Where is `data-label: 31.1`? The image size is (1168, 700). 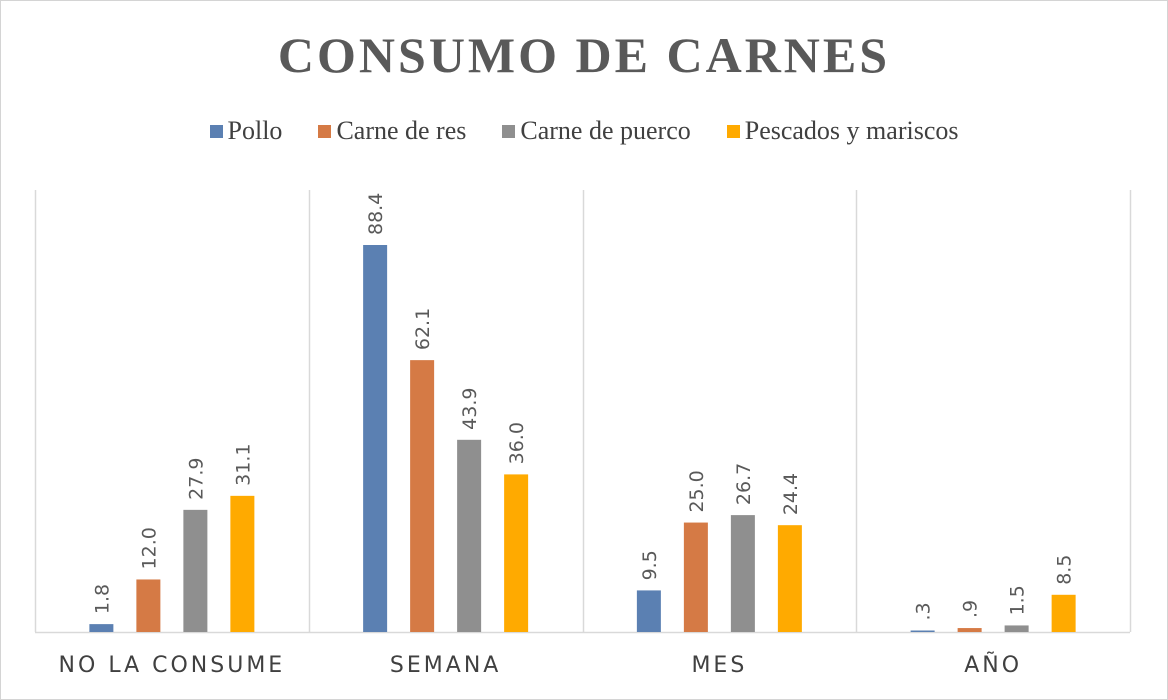 data-label: 31.1 is located at coordinates (243, 465).